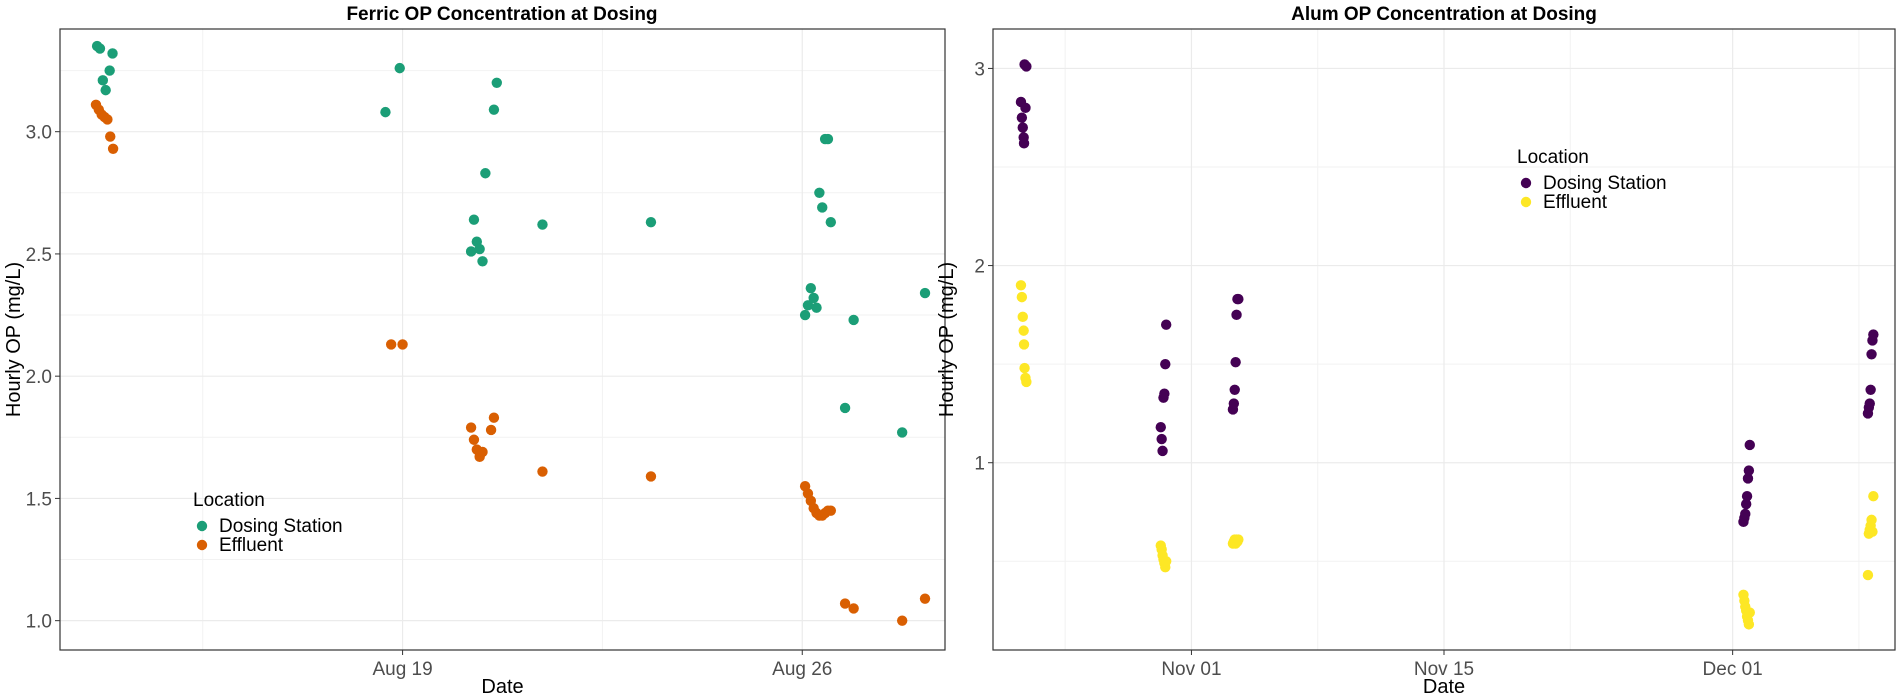 The height and width of the screenshot is (700, 1900). Describe the element at coordinates (1444, 14) in the screenshot. I see `chart-title: Alum OP Concentration at Dosing` at that location.